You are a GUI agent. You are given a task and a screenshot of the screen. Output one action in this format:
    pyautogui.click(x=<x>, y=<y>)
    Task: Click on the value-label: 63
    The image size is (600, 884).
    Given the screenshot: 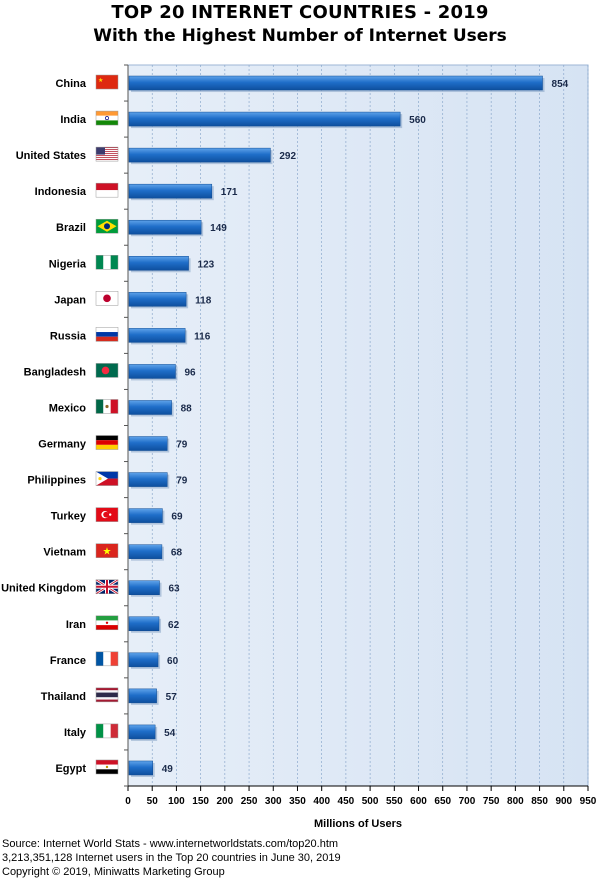 What is the action you would take?
    pyautogui.click(x=175, y=589)
    